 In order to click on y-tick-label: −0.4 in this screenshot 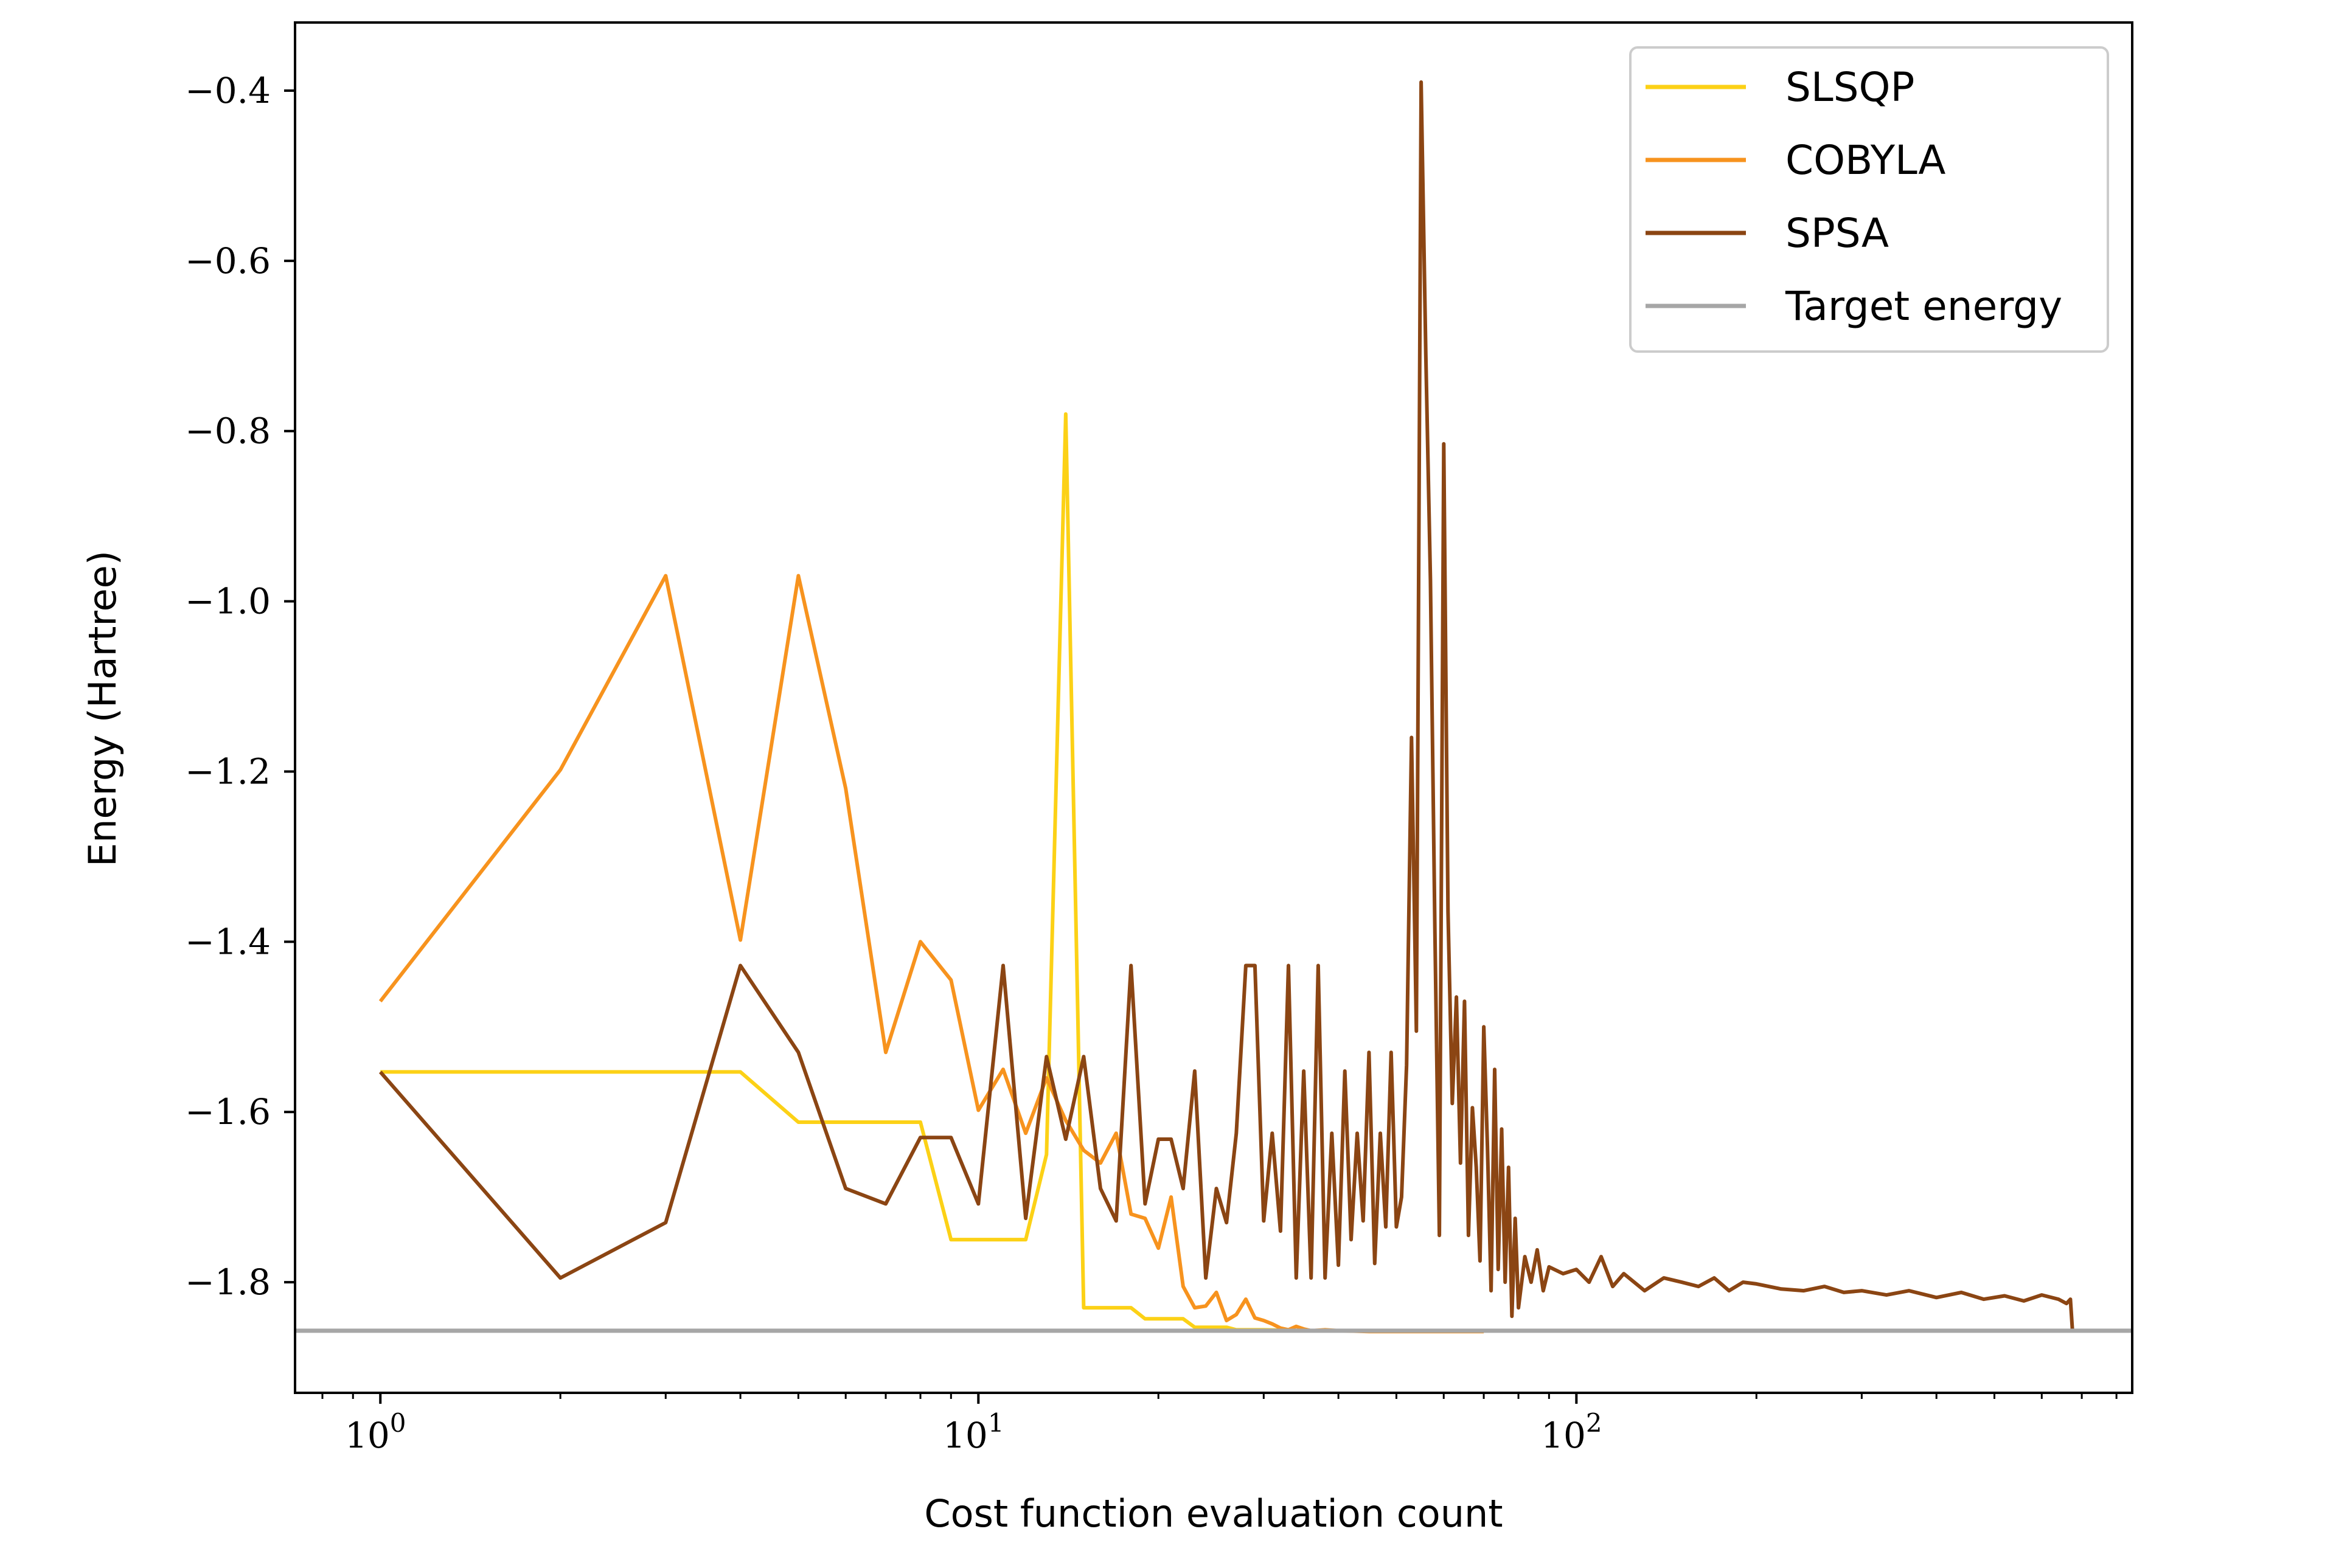, I will do `click(228, 90)`.